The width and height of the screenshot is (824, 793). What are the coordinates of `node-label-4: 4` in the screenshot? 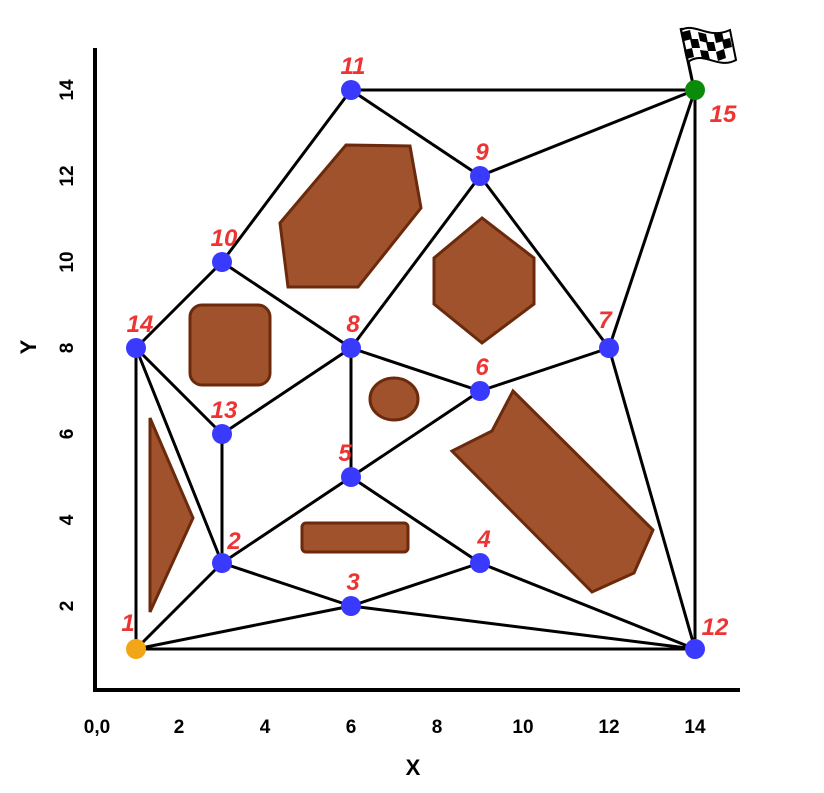 It's located at (483, 539).